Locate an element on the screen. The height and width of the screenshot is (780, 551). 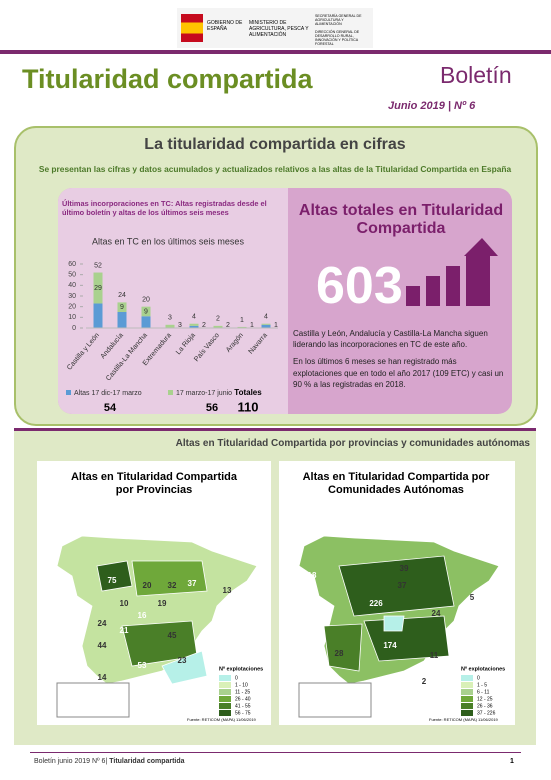
value-label: 9 is located at coordinates (122, 307).